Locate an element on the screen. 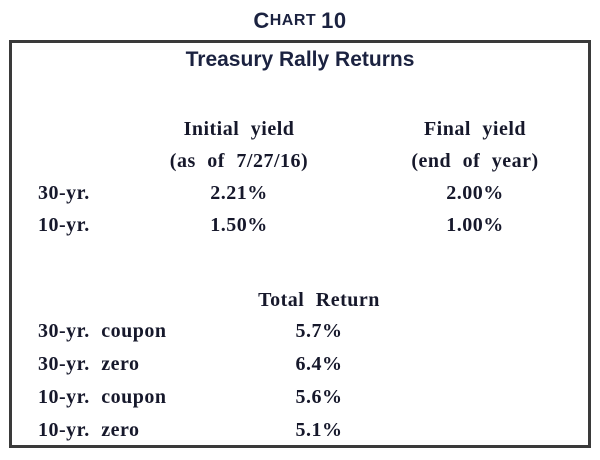  final-yield-header-line1: Final yield is located at coordinates (475, 129).